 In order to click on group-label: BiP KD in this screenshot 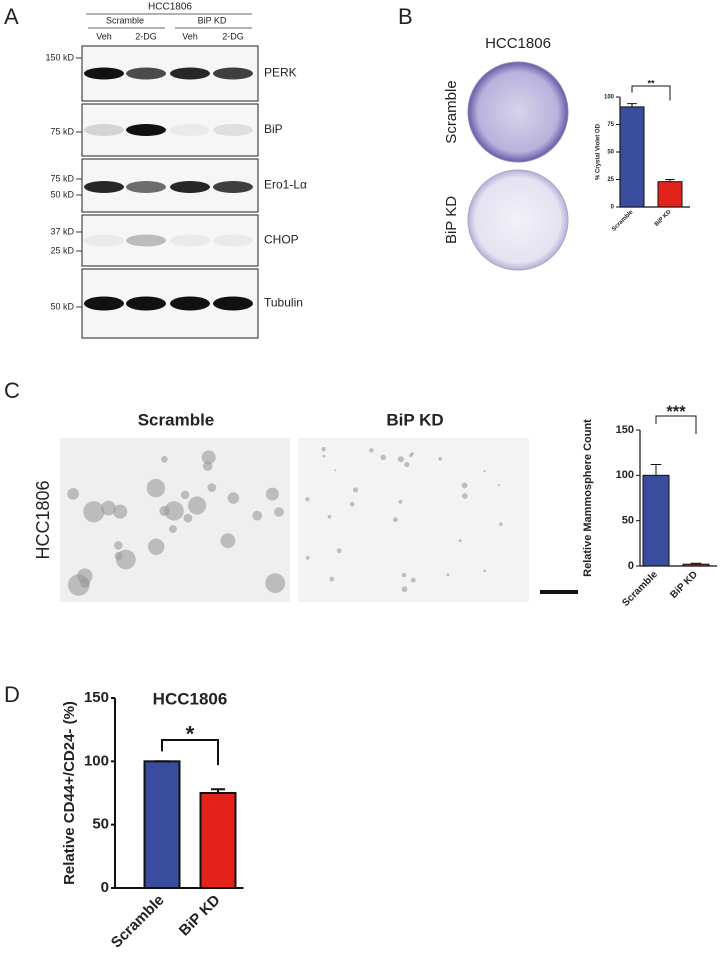, I will do `click(212, 20)`.